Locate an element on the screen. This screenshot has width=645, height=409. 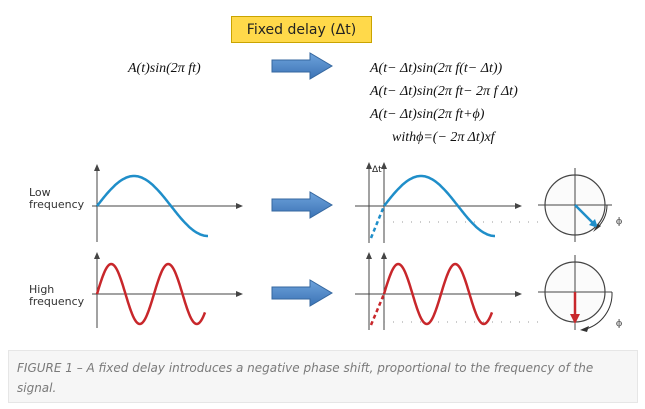
caption-line2: signal. is located at coordinates (37, 388).